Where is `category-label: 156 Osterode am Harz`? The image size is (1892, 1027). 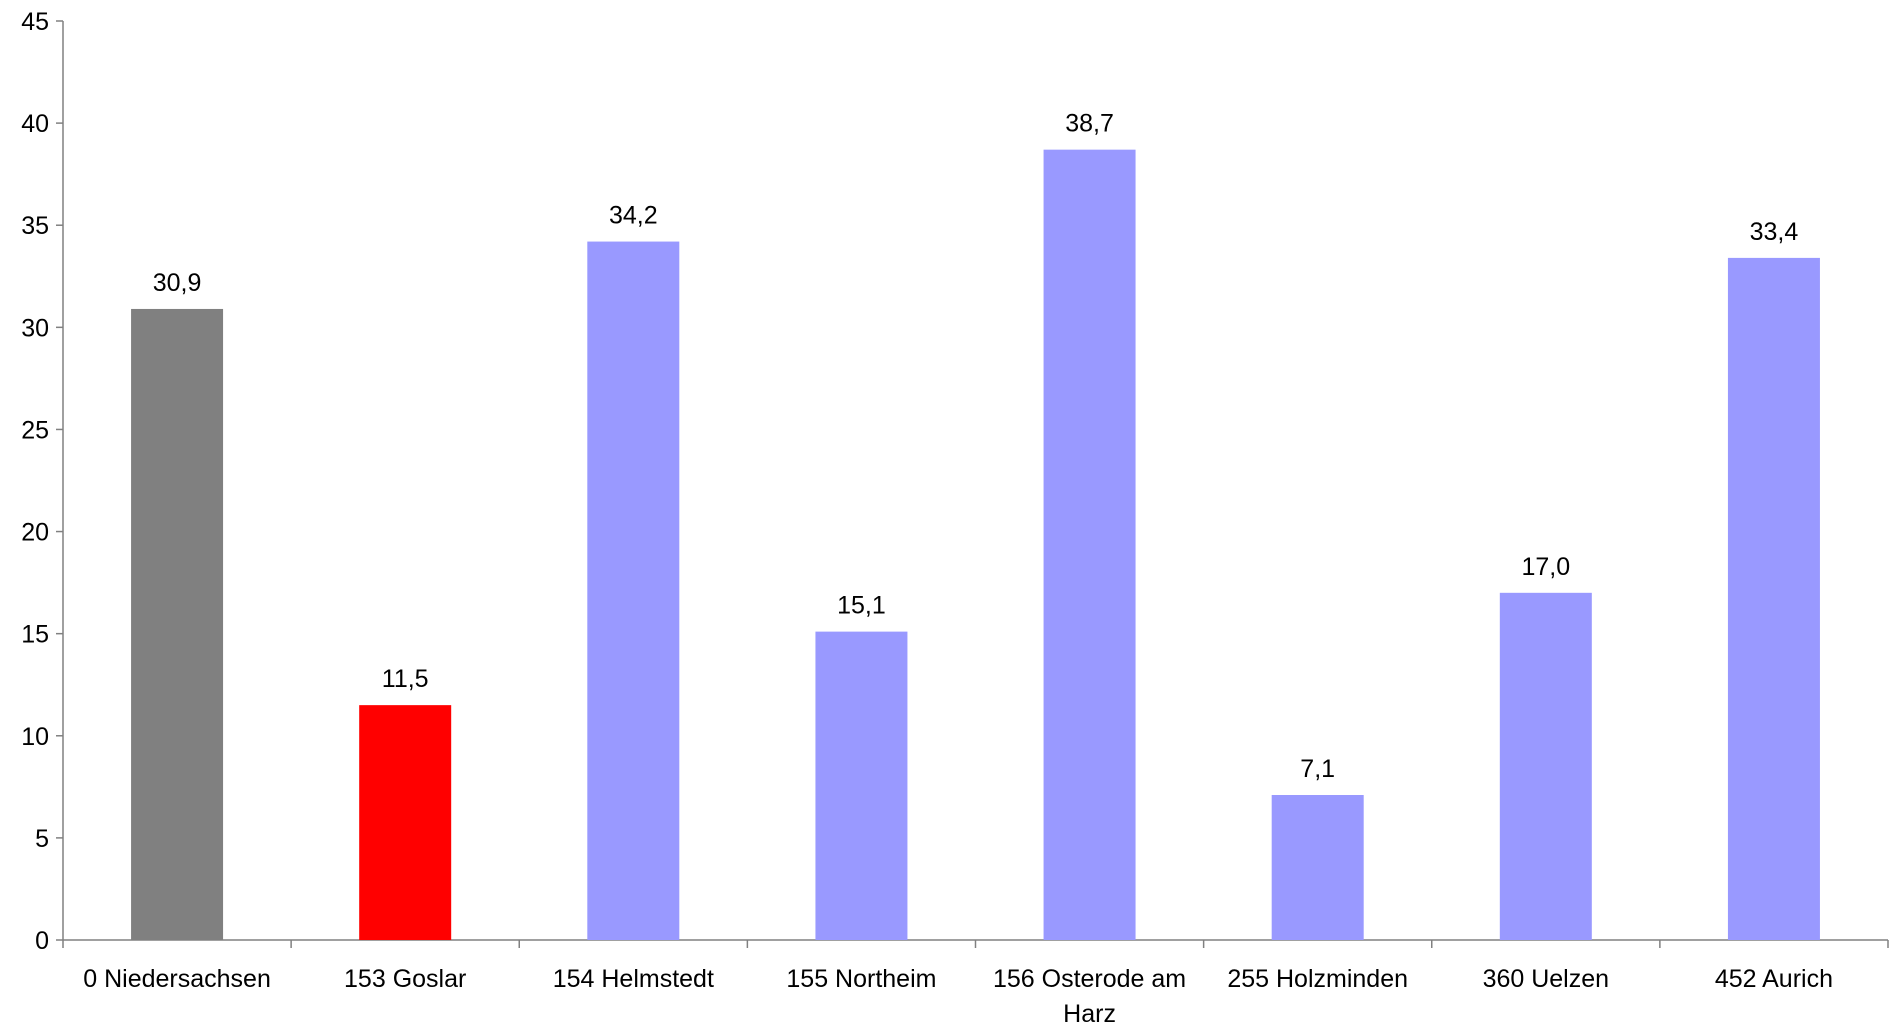 category-label: 156 Osterode am Harz is located at coordinates (1089, 996).